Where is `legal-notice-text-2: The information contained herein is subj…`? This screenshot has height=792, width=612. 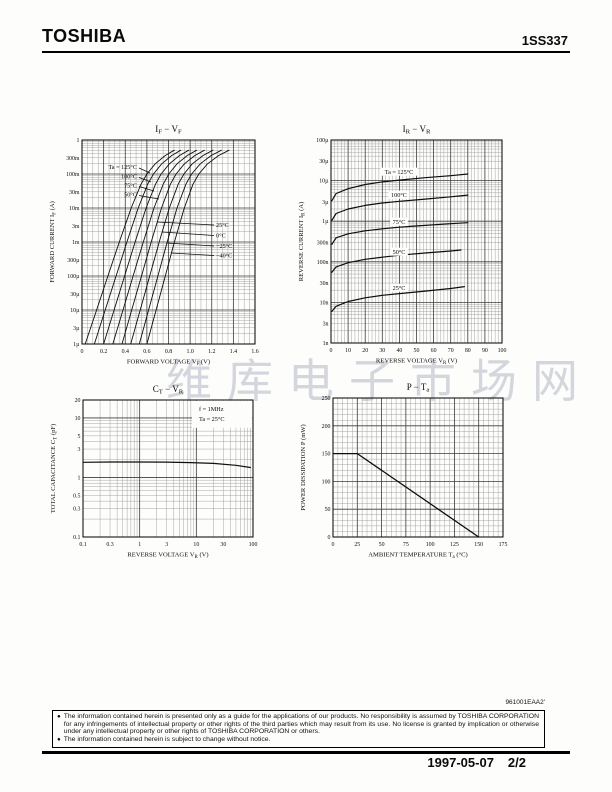 legal-notice-text-2: The information contained herein is subj… is located at coordinates (167, 740).